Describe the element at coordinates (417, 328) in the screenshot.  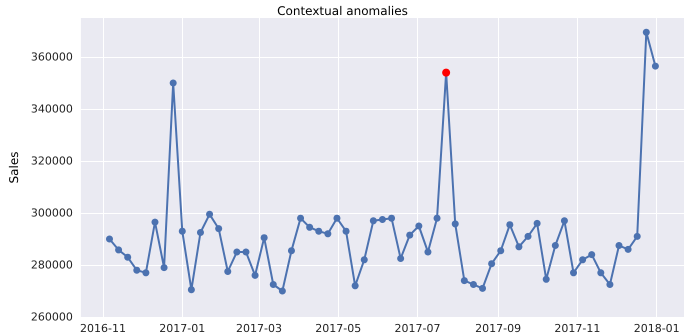
I see `x-tick-label: 2017-07` at that location.